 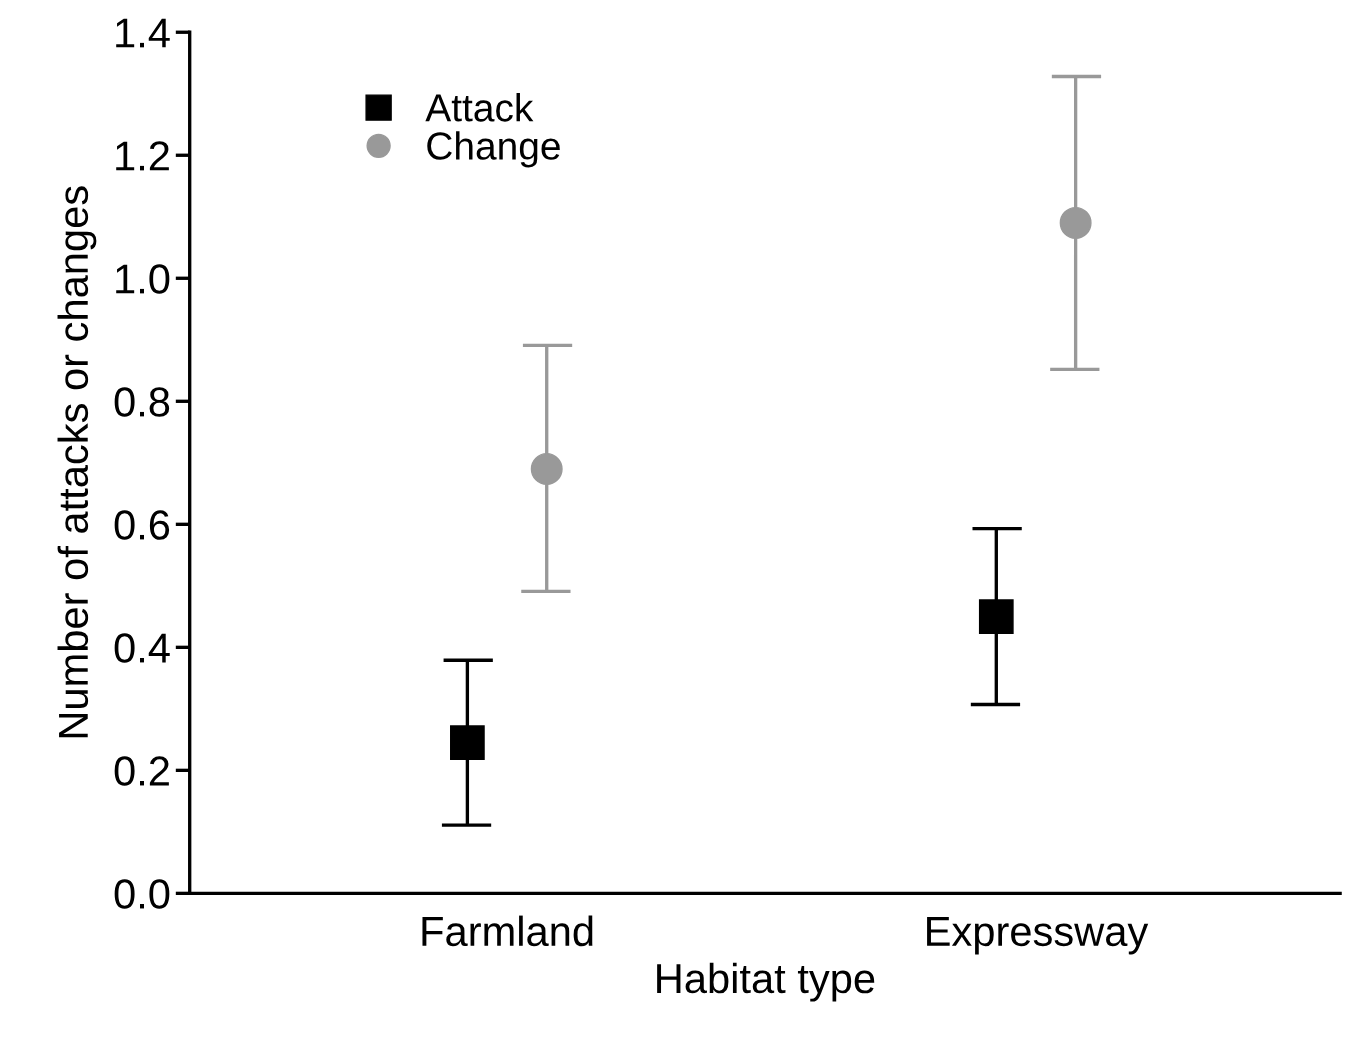 What do you see at coordinates (766, 982) in the screenshot?
I see `x-axis-title: Habitat type` at bounding box center [766, 982].